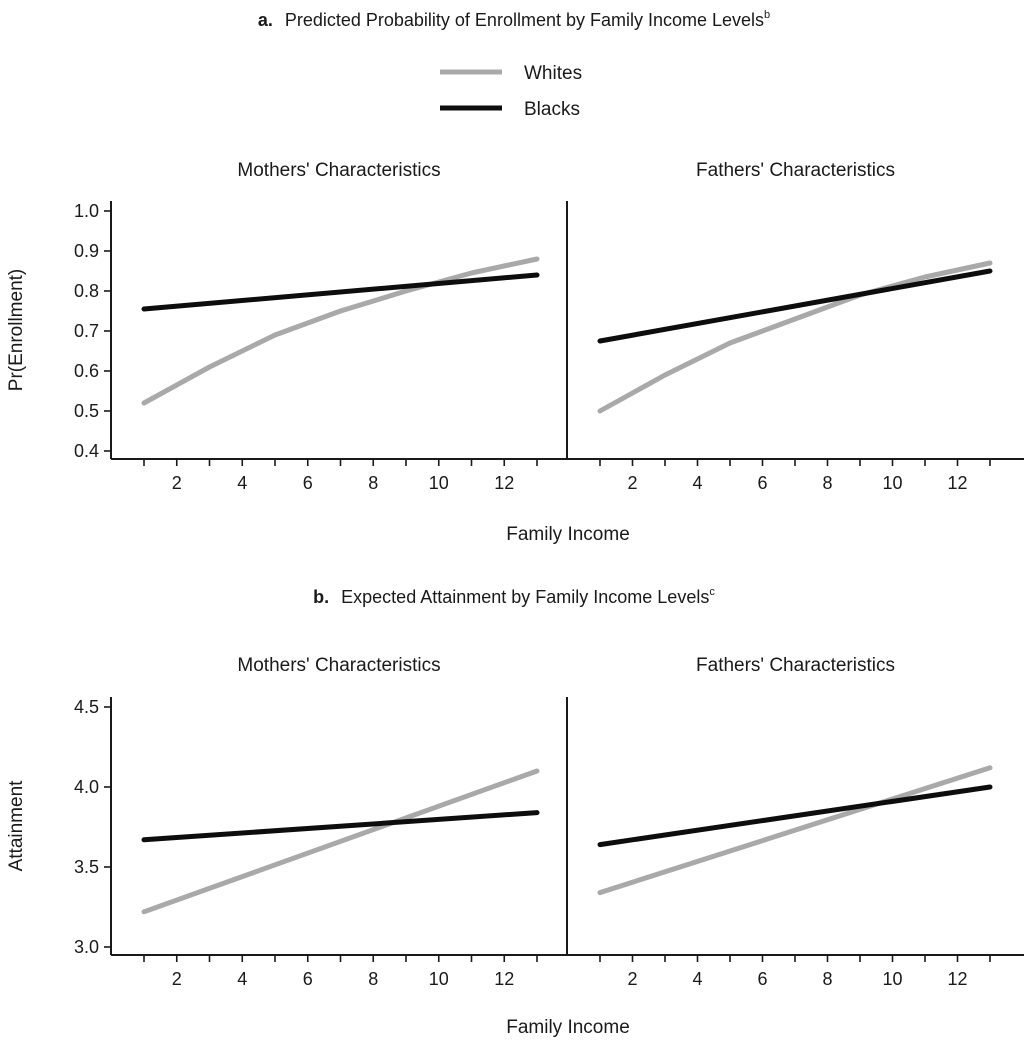 The height and width of the screenshot is (1040, 1029). What do you see at coordinates (16, 330) in the screenshot?
I see `y-axis-label-a: Pr(Enrollment)` at bounding box center [16, 330].